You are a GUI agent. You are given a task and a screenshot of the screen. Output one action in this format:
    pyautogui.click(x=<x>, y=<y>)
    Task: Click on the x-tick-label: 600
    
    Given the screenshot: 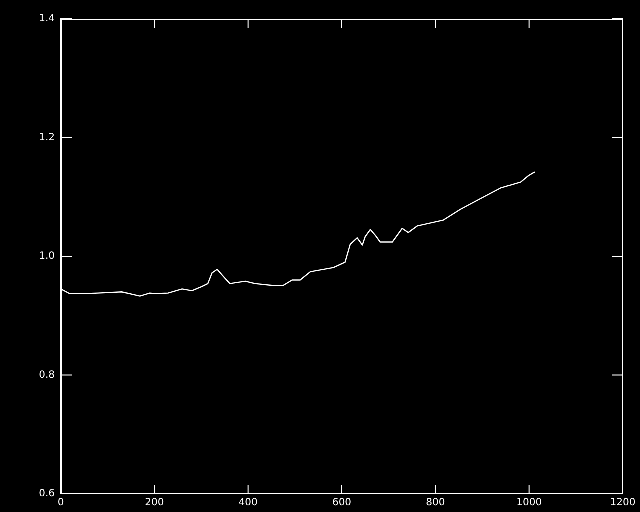 What is the action you would take?
    pyautogui.click(x=342, y=503)
    